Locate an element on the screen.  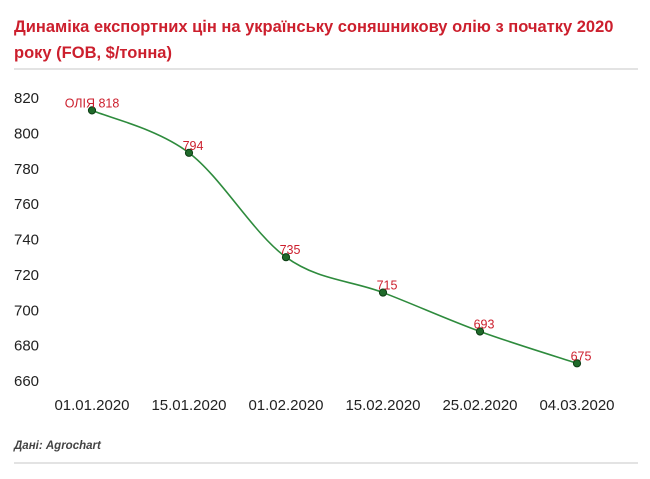
data-label: ОЛІЯ 818 is located at coordinates (92, 103).